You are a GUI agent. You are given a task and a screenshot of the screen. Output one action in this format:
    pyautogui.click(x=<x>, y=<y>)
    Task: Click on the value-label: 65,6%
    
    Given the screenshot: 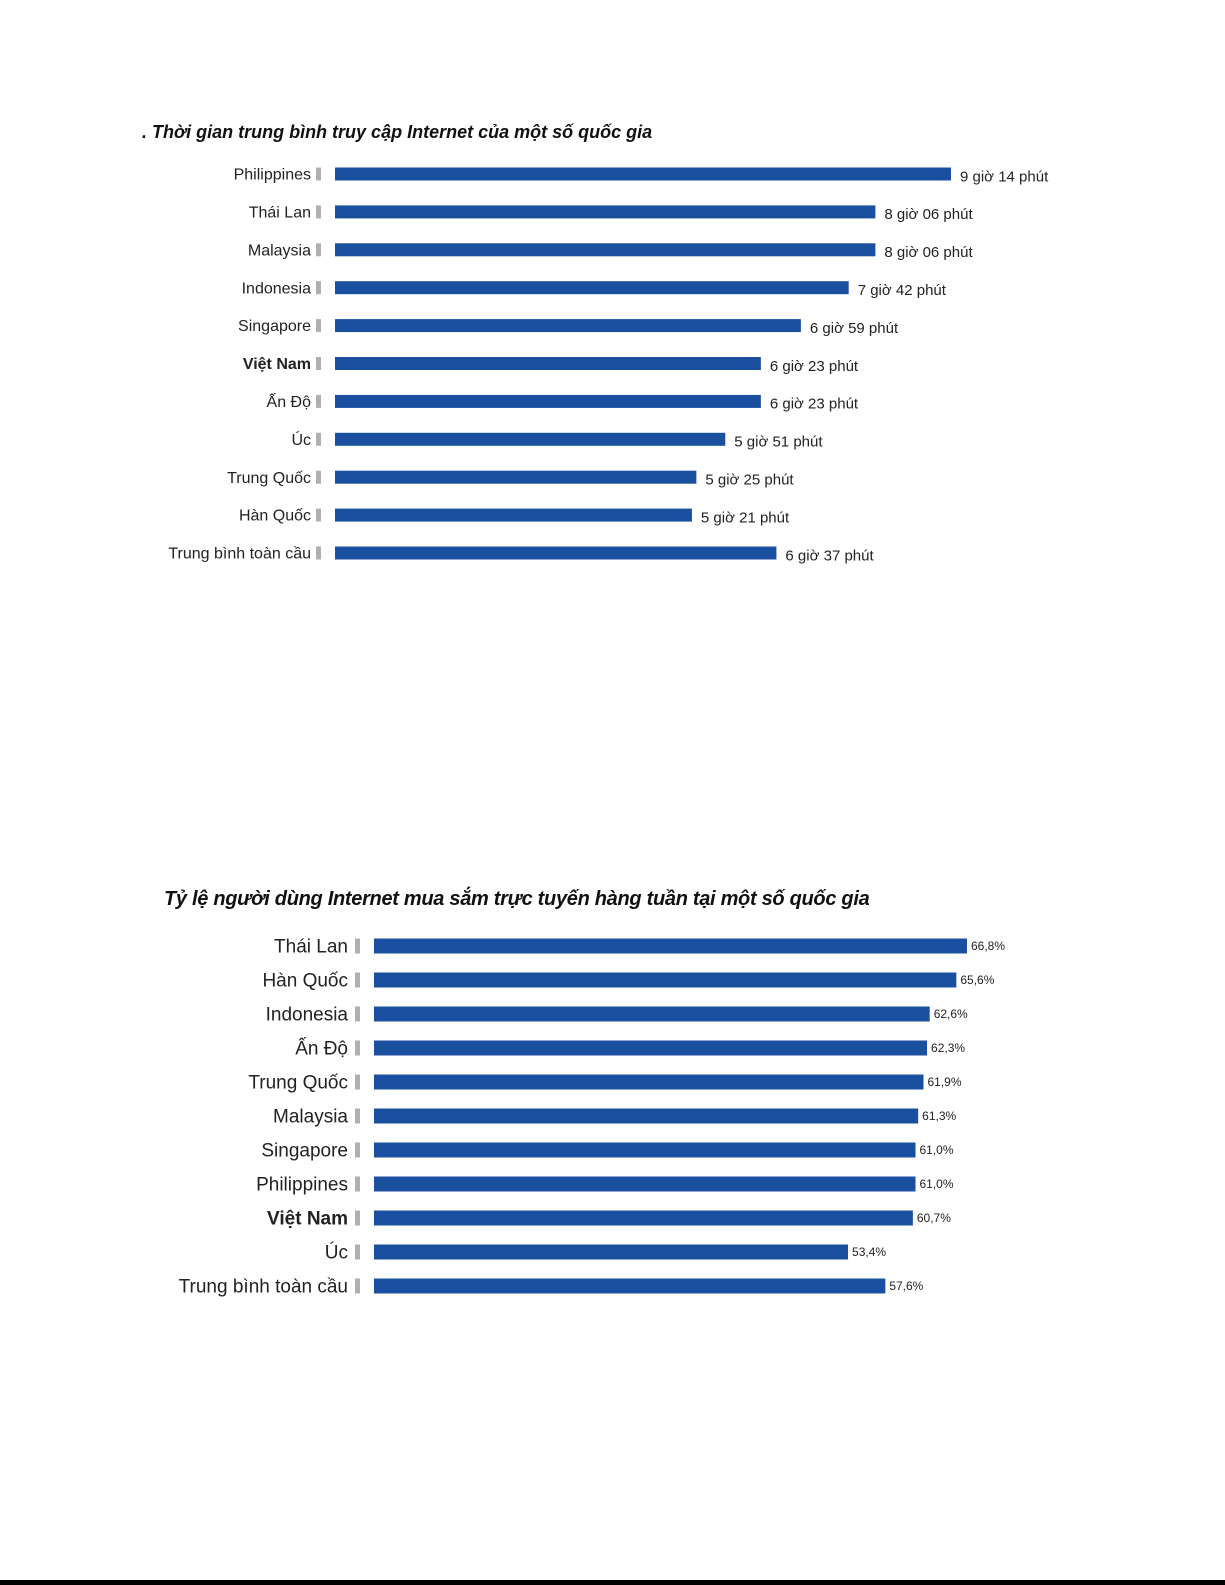 What is the action you would take?
    pyautogui.click(x=977, y=980)
    